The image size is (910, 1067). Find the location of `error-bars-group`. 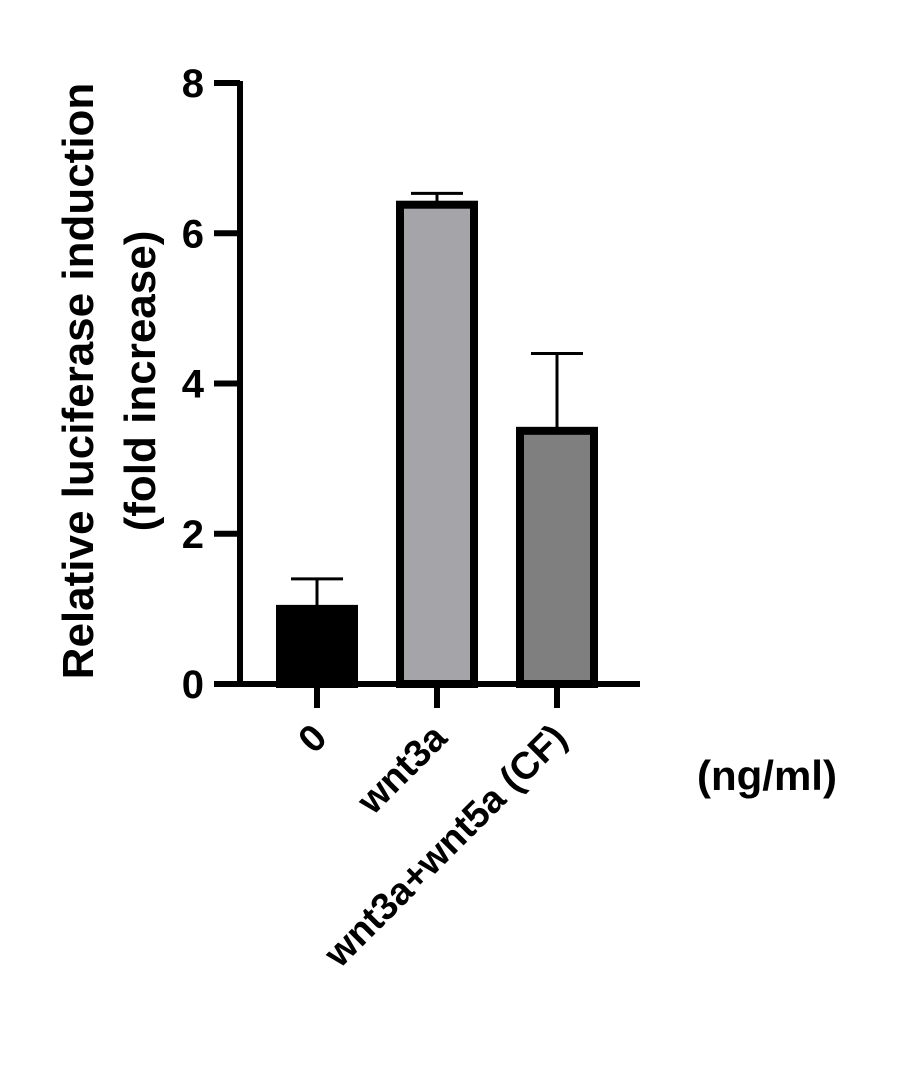

error-bars-group is located at coordinates (437, 400).